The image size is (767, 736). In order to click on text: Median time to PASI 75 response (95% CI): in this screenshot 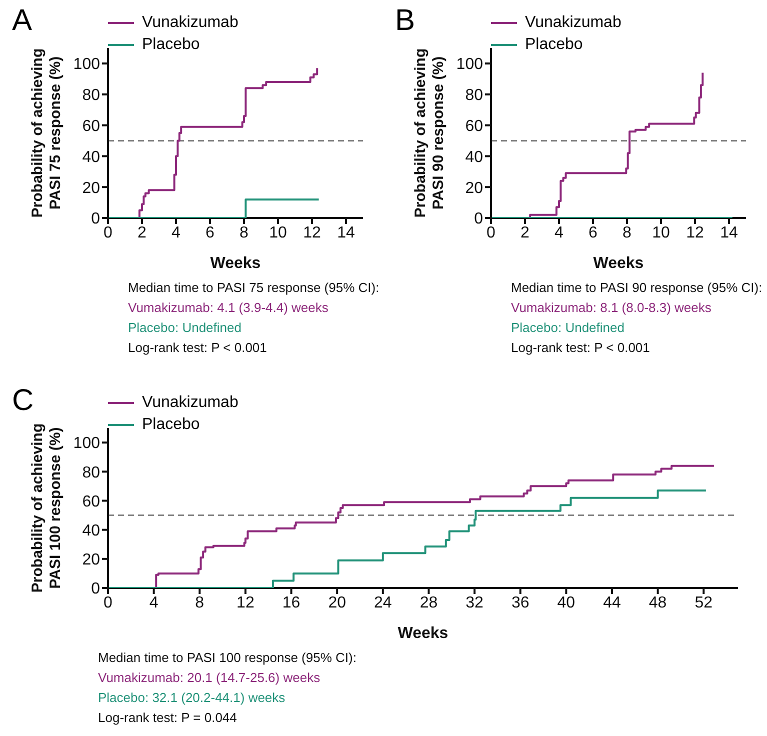, I will do `click(254, 288)`.